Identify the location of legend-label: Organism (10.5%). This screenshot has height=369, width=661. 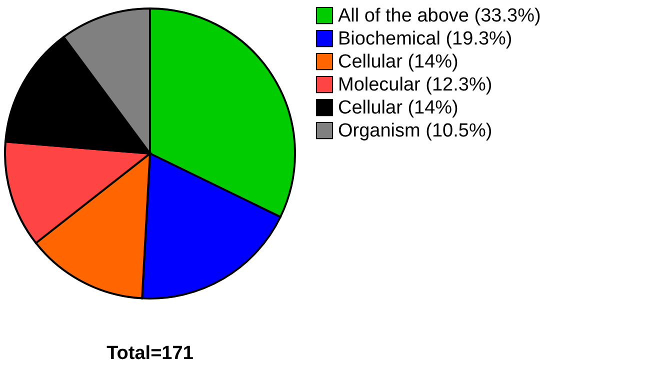
(415, 131).